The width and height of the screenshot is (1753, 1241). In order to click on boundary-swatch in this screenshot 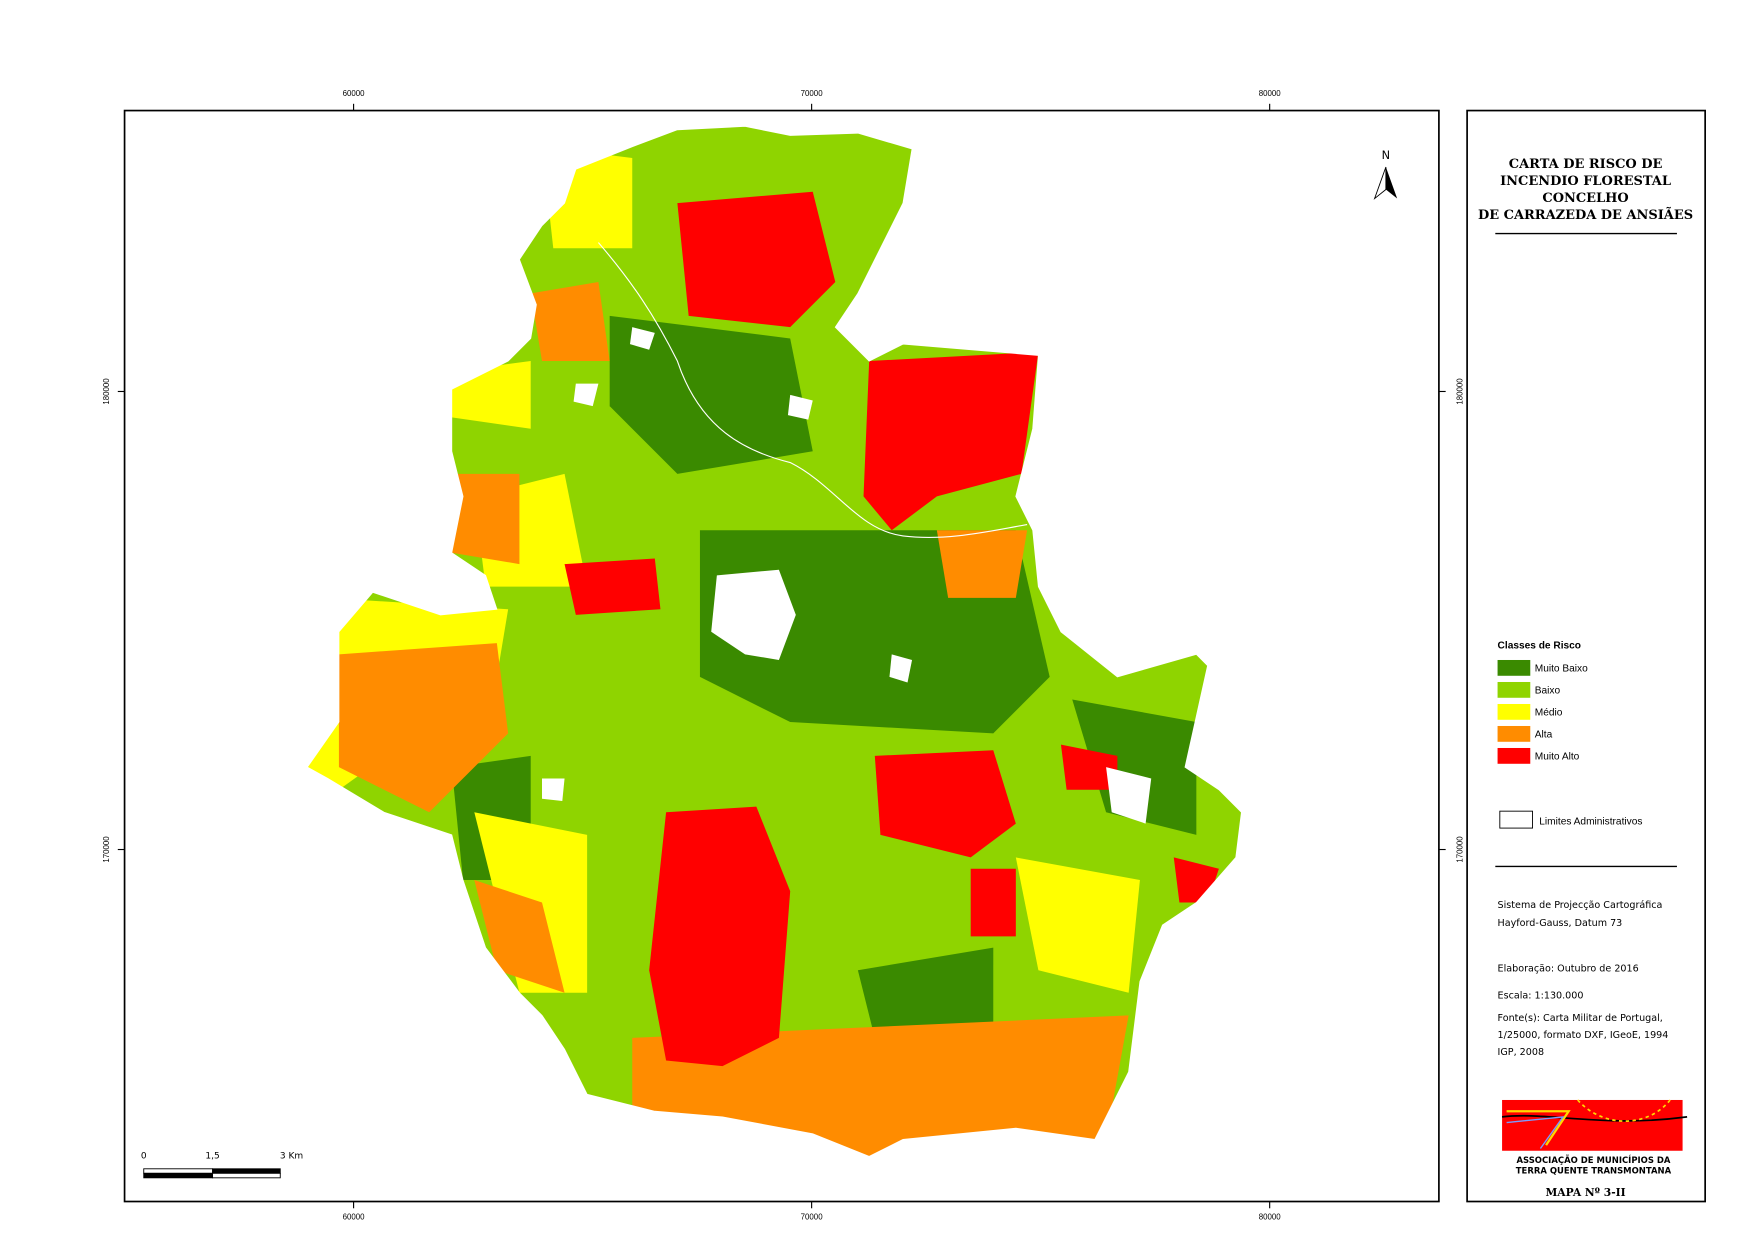, I will do `click(1516, 819)`.